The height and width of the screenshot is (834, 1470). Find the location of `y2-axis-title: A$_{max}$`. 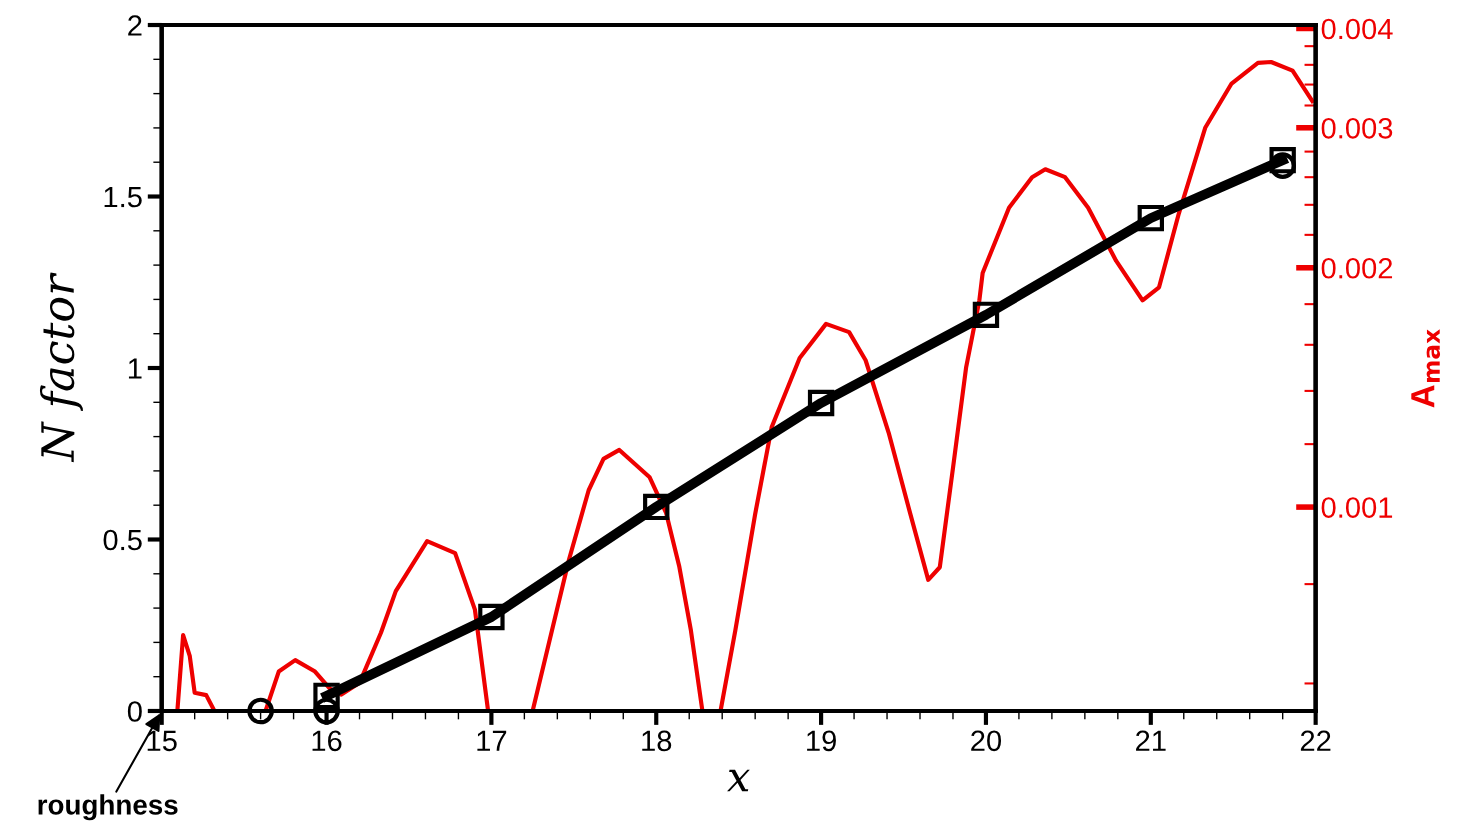

y2-axis-title: A$_{max}$ is located at coordinates (1426, 368).